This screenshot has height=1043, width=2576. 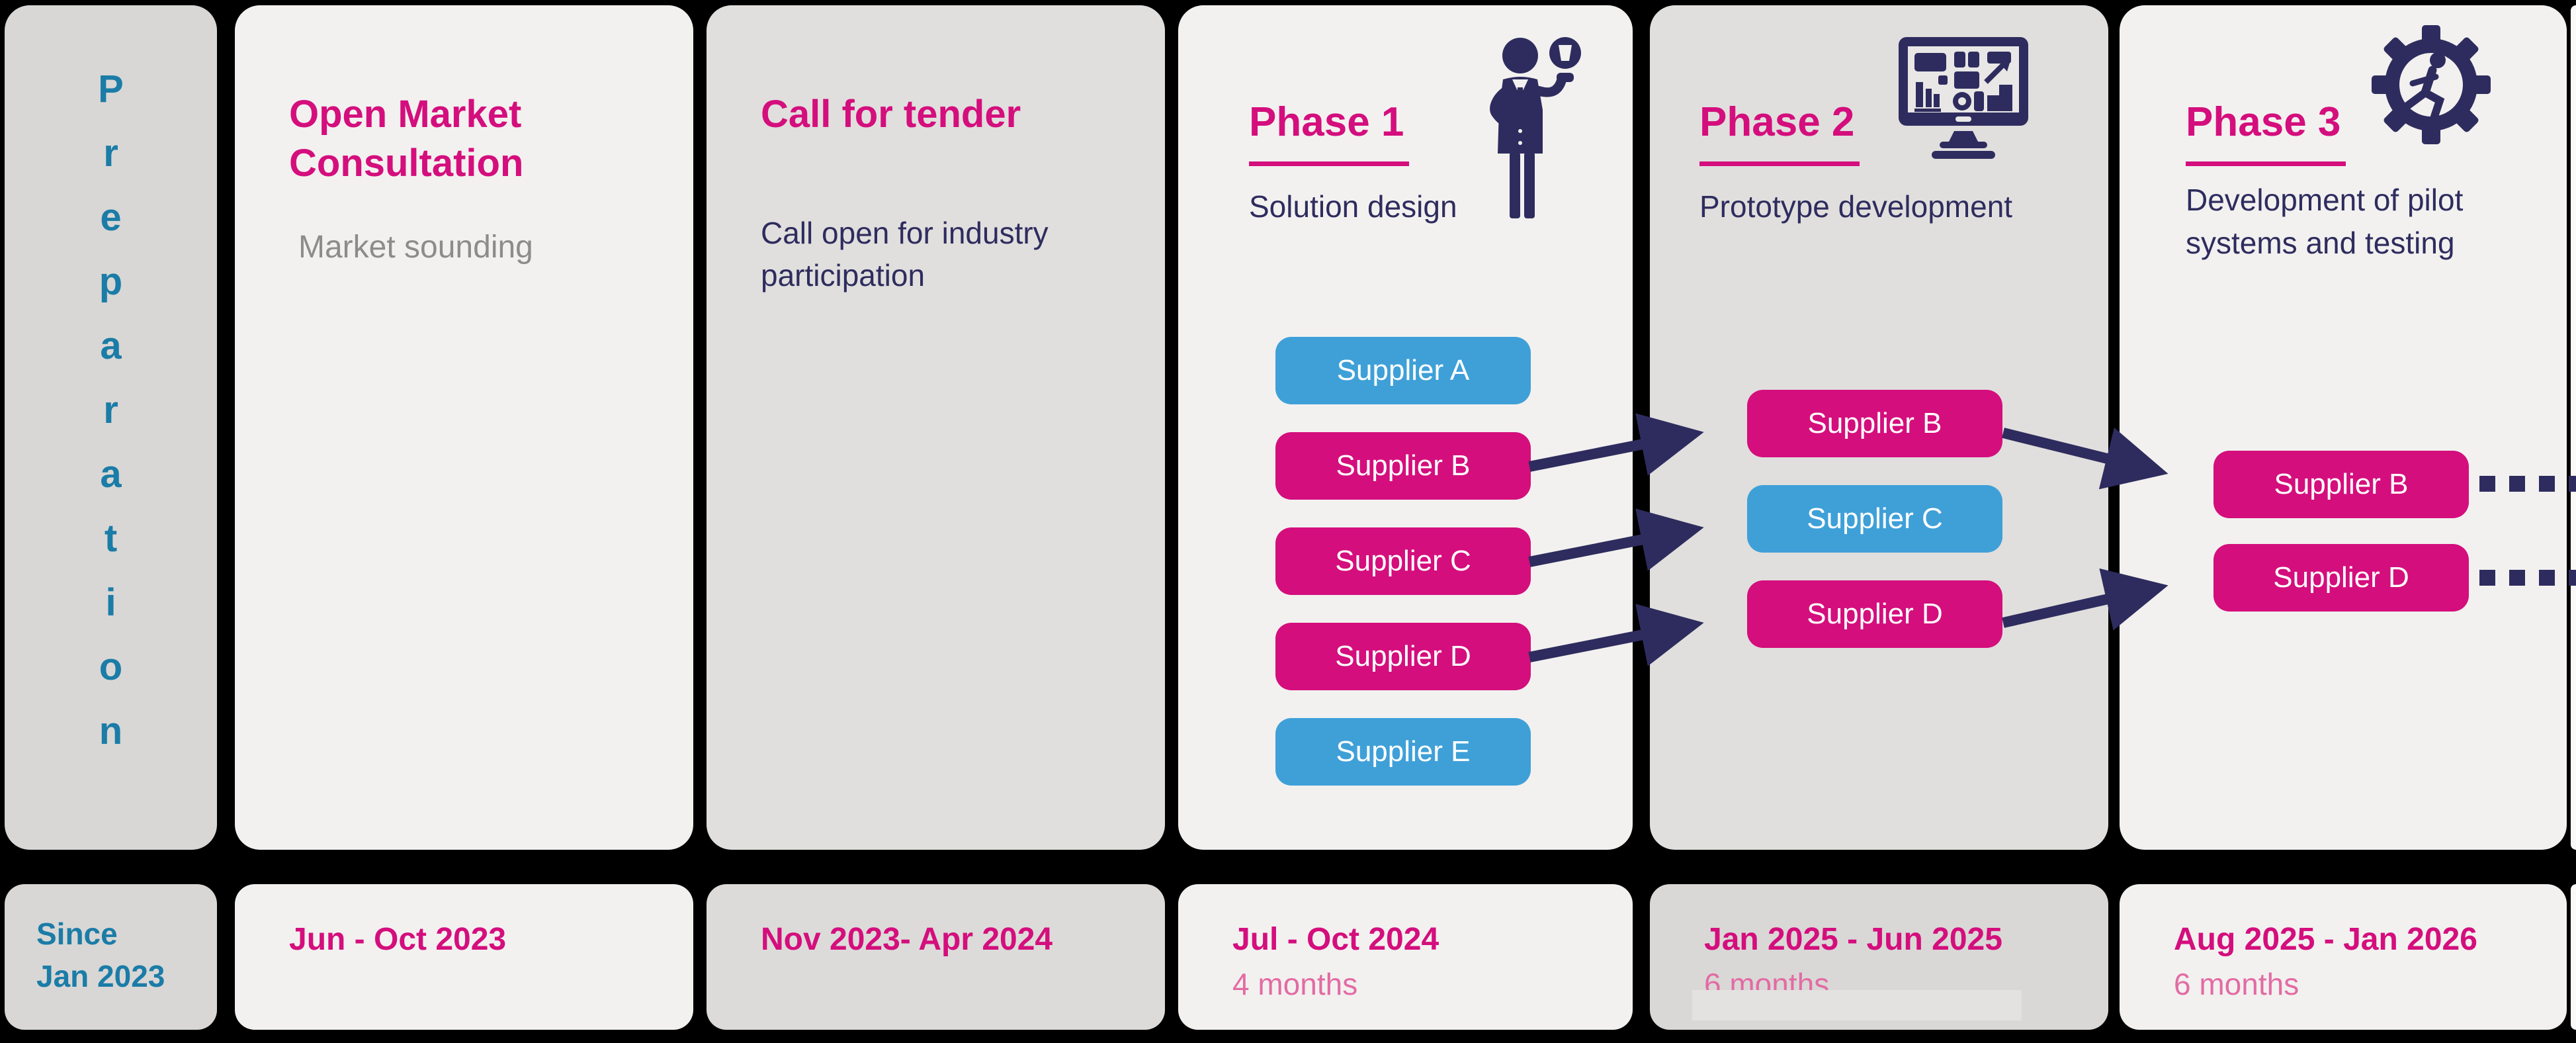 I want to click on phase3-supplier-d: Supplier D, so click(x=2341, y=578).